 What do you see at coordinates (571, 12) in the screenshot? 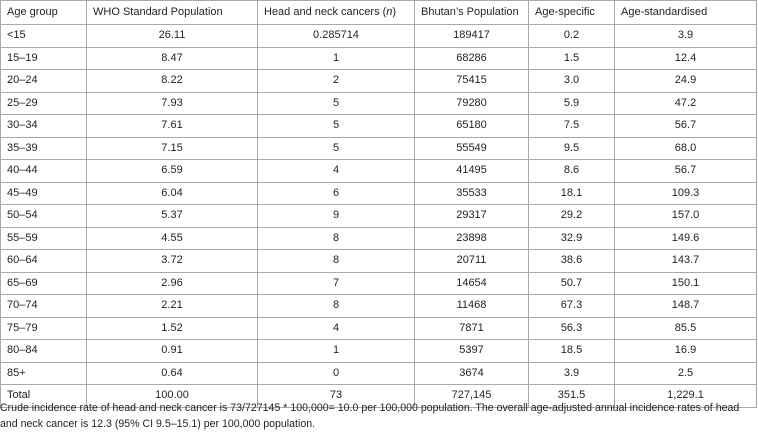
I see `header-age-specific: Age-specific` at bounding box center [571, 12].